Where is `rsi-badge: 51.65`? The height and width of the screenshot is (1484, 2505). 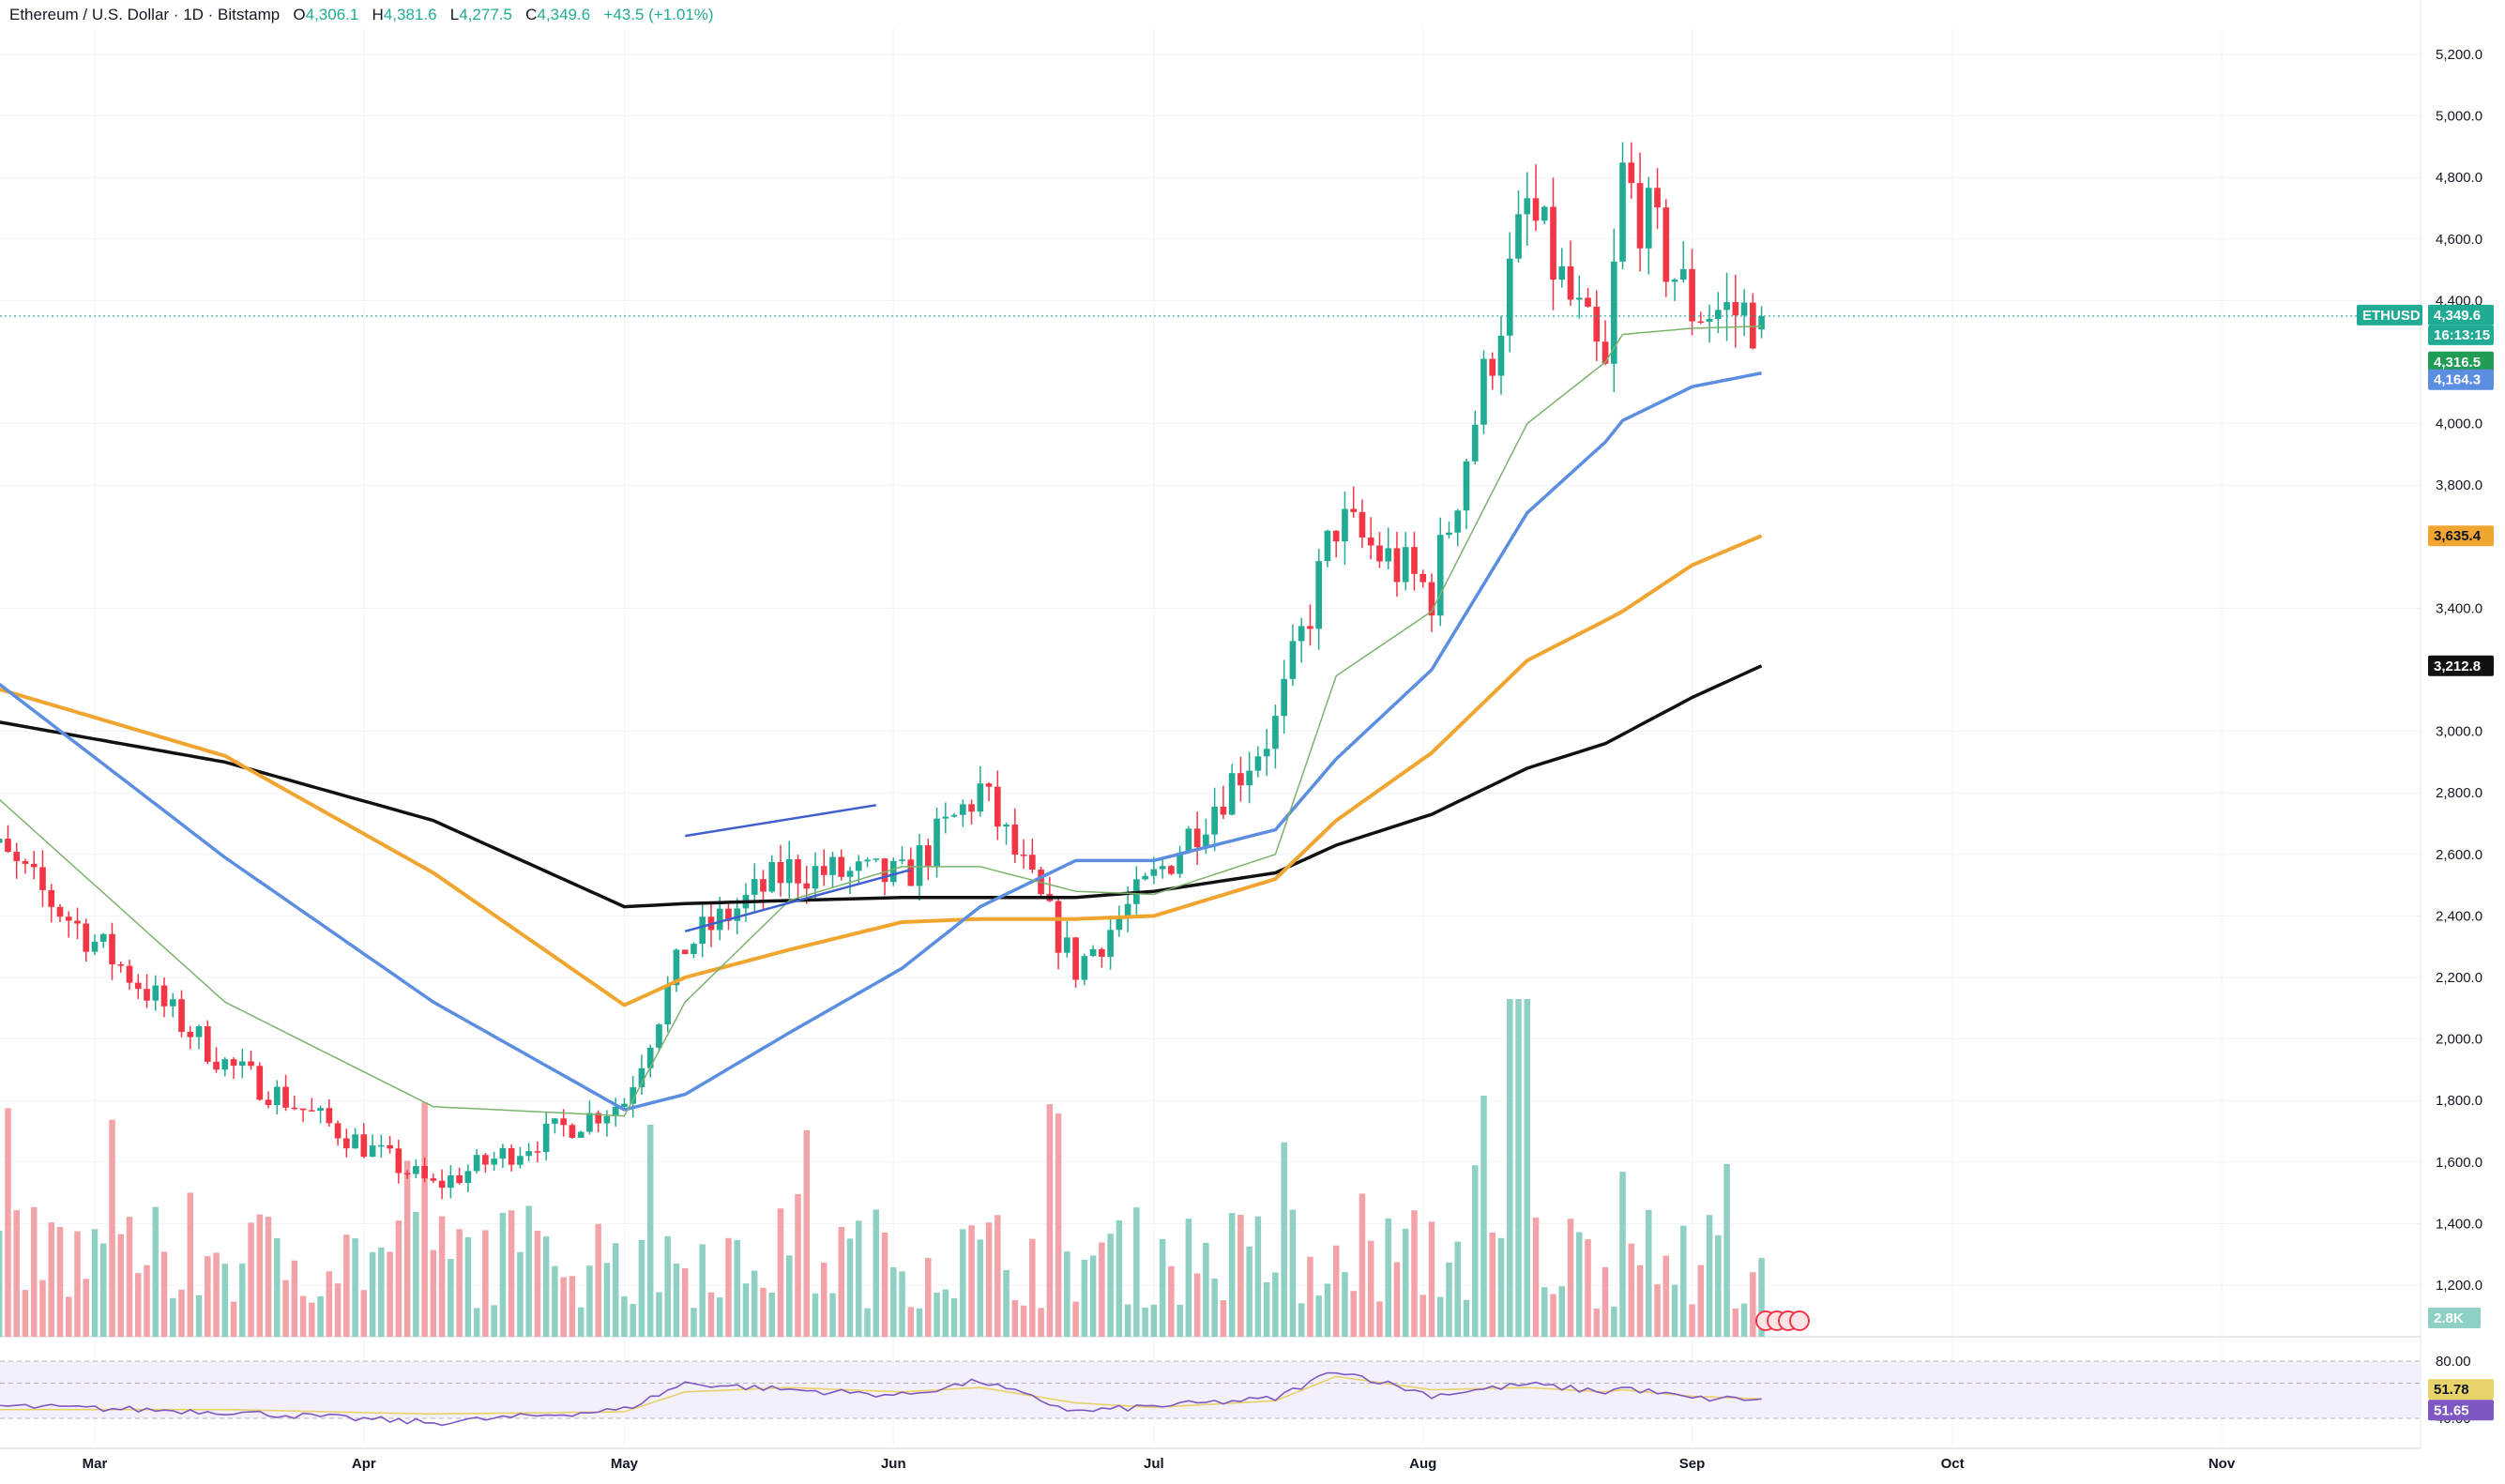 rsi-badge: 51.65 is located at coordinates (2451, 1410).